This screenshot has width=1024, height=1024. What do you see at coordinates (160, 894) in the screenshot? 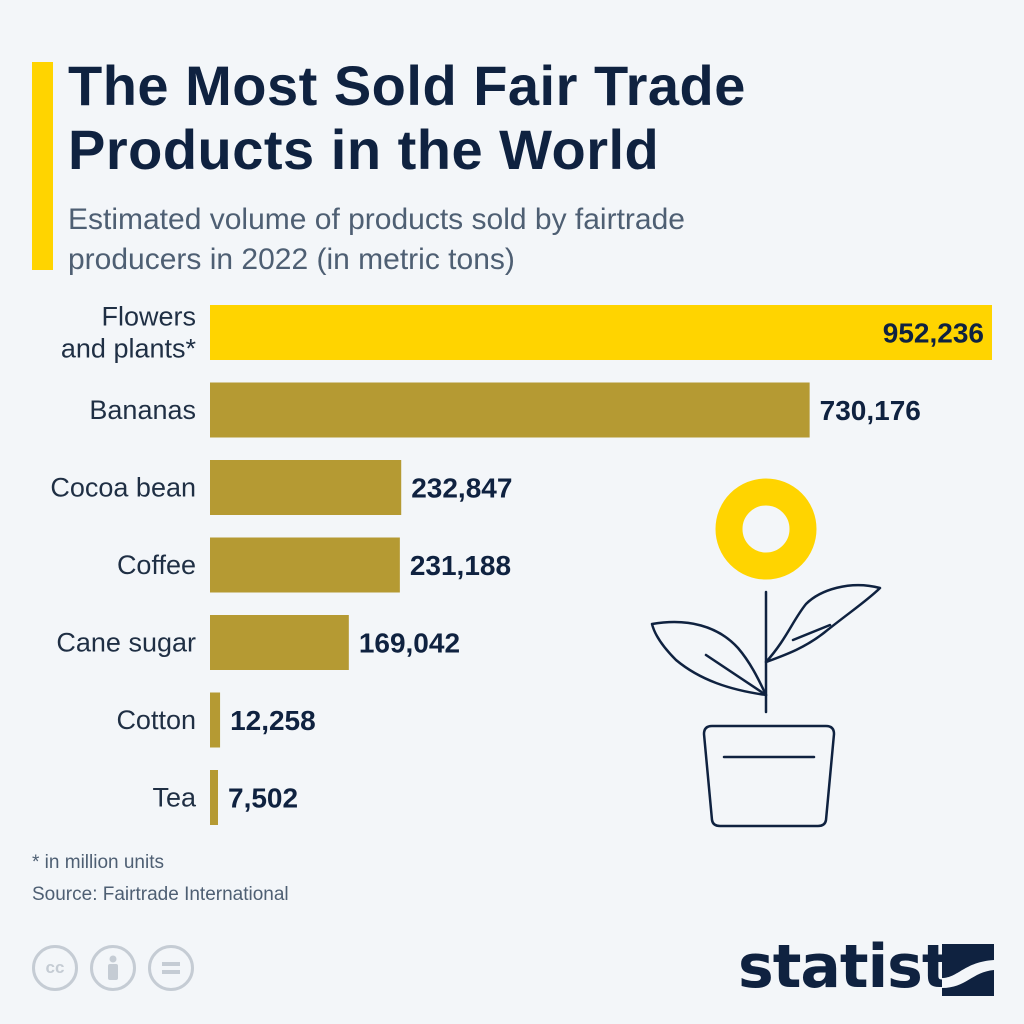
I see `source-note: Source: Fairtrade International` at bounding box center [160, 894].